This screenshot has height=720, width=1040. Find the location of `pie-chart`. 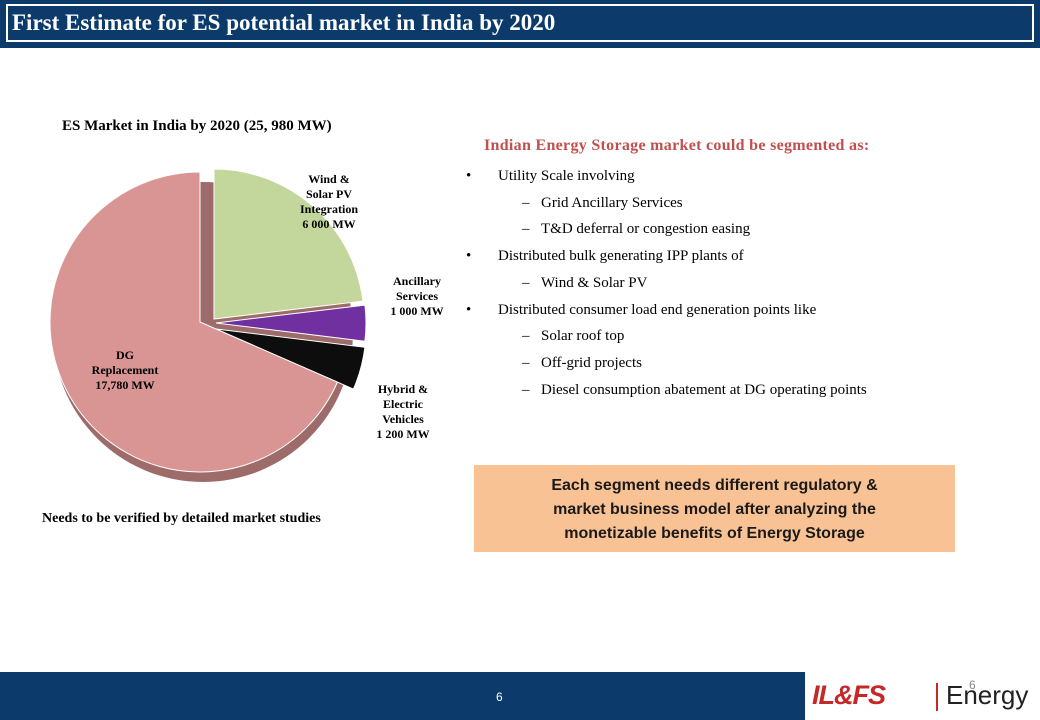

pie-chart is located at coordinates (208, 325).